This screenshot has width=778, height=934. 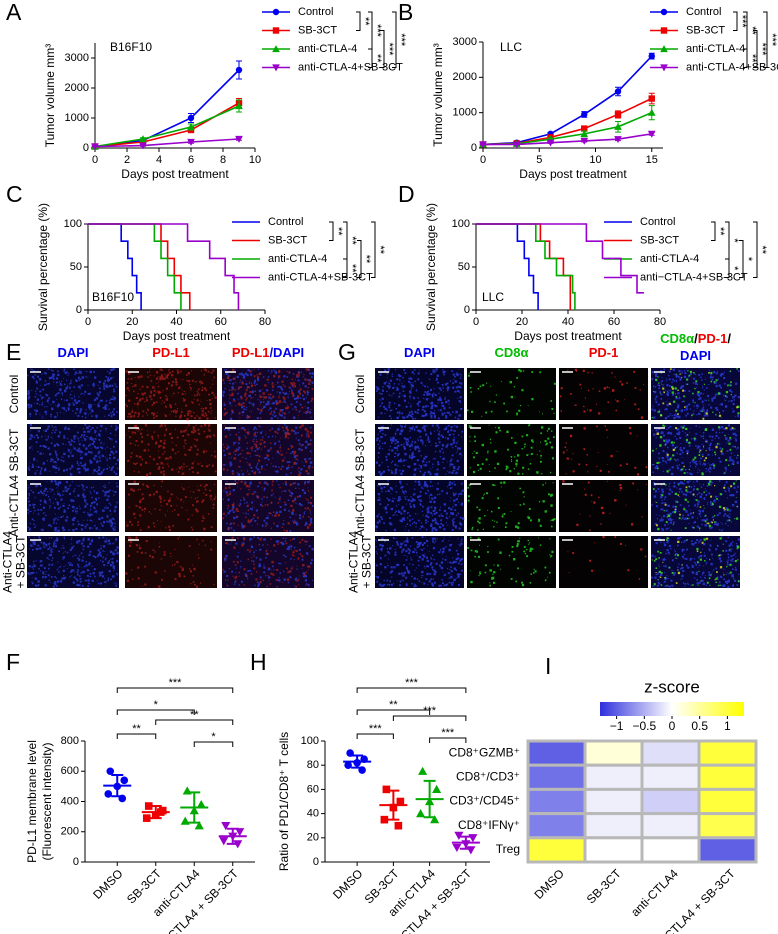 What do you see at coordinates (548, 666) in the screenshot?
I see `panel-letter: I` at bounding box center [548, 666].